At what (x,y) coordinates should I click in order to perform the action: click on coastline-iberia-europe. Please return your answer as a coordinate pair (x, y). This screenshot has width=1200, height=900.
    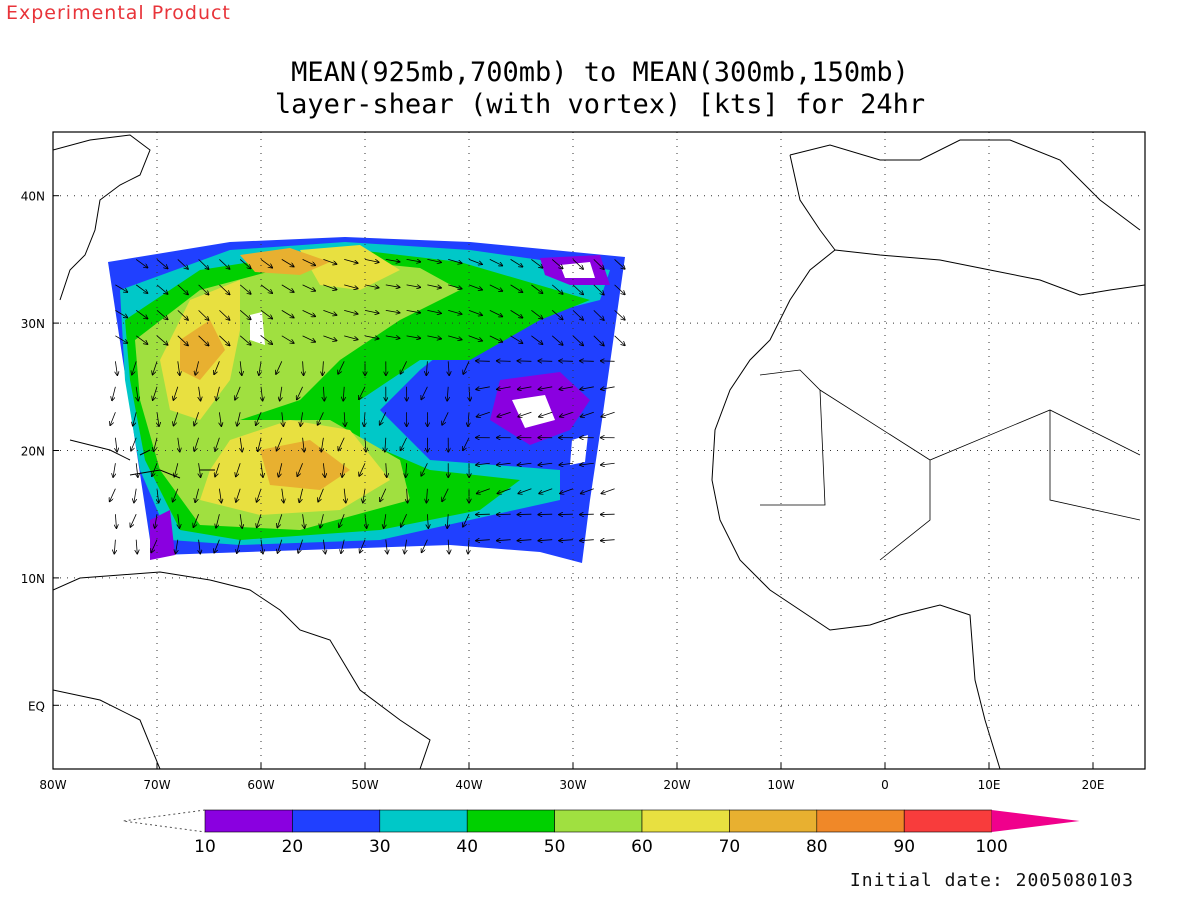
    Looking at the image, I should click on (965, 195).